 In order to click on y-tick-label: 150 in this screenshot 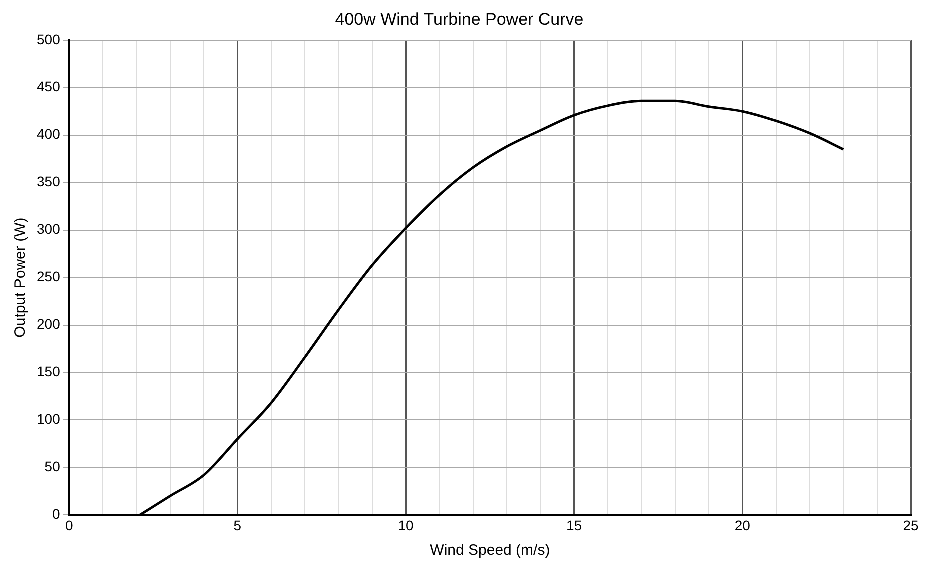, I will do `click(49, 372)`.